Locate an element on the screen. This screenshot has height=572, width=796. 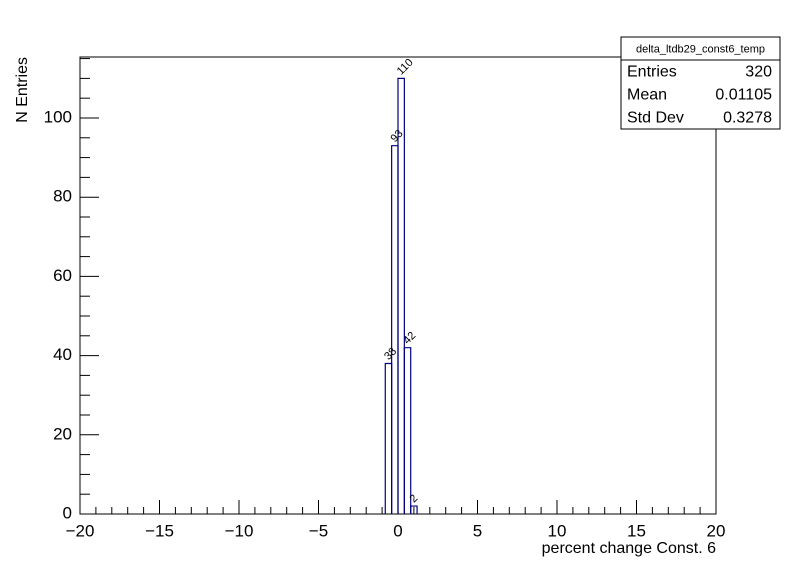
x-tick-label: −5 is located at coordinates (318, 530).